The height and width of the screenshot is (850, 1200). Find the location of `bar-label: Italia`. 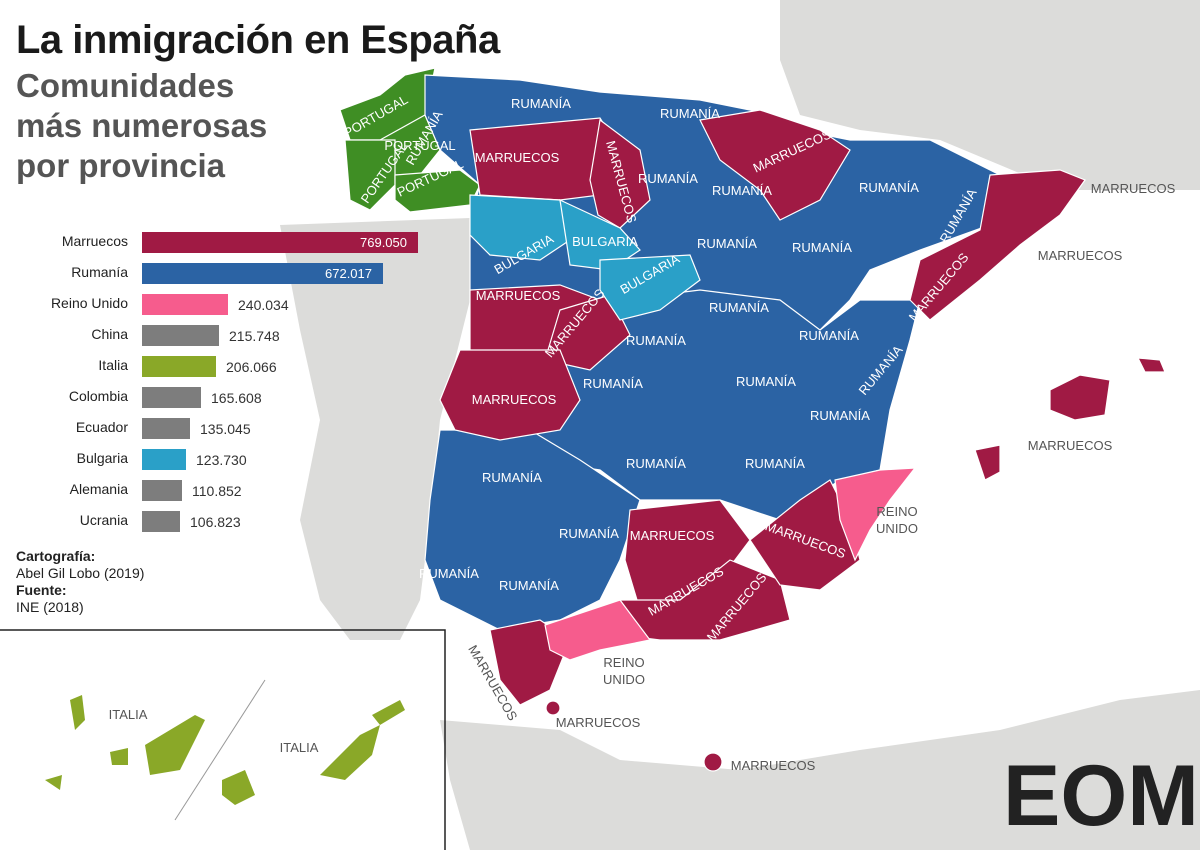

bar-label: Italia is located at coordinates (113, 365).